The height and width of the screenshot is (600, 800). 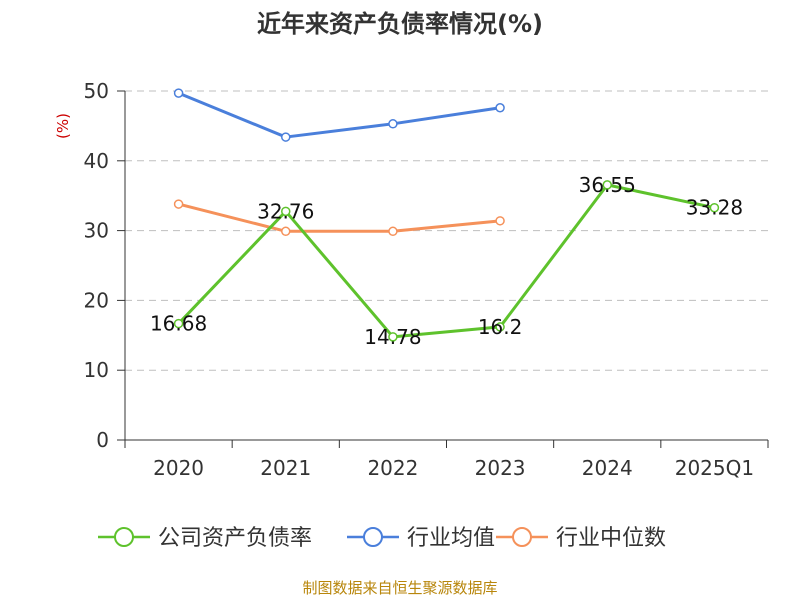 What do you see at coordinates (339, 217) in the screenshot?
I see `series-line-industry-median` at bounding box center [339, 217].